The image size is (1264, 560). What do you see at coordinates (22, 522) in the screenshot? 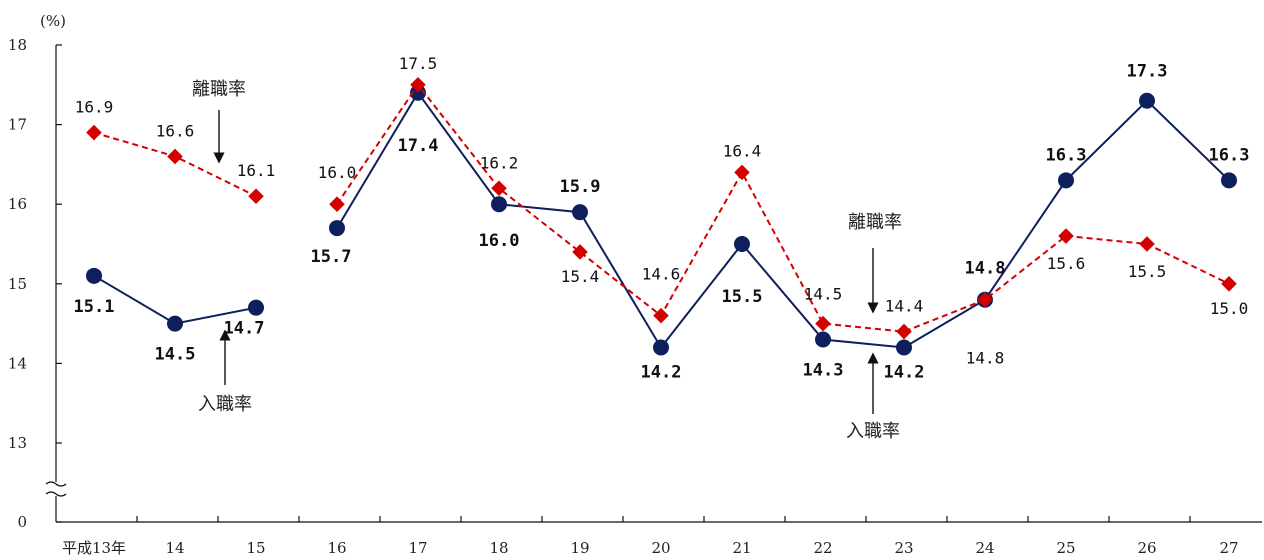
I see `y-tick-label: 0` at bounding box center [22, 522].